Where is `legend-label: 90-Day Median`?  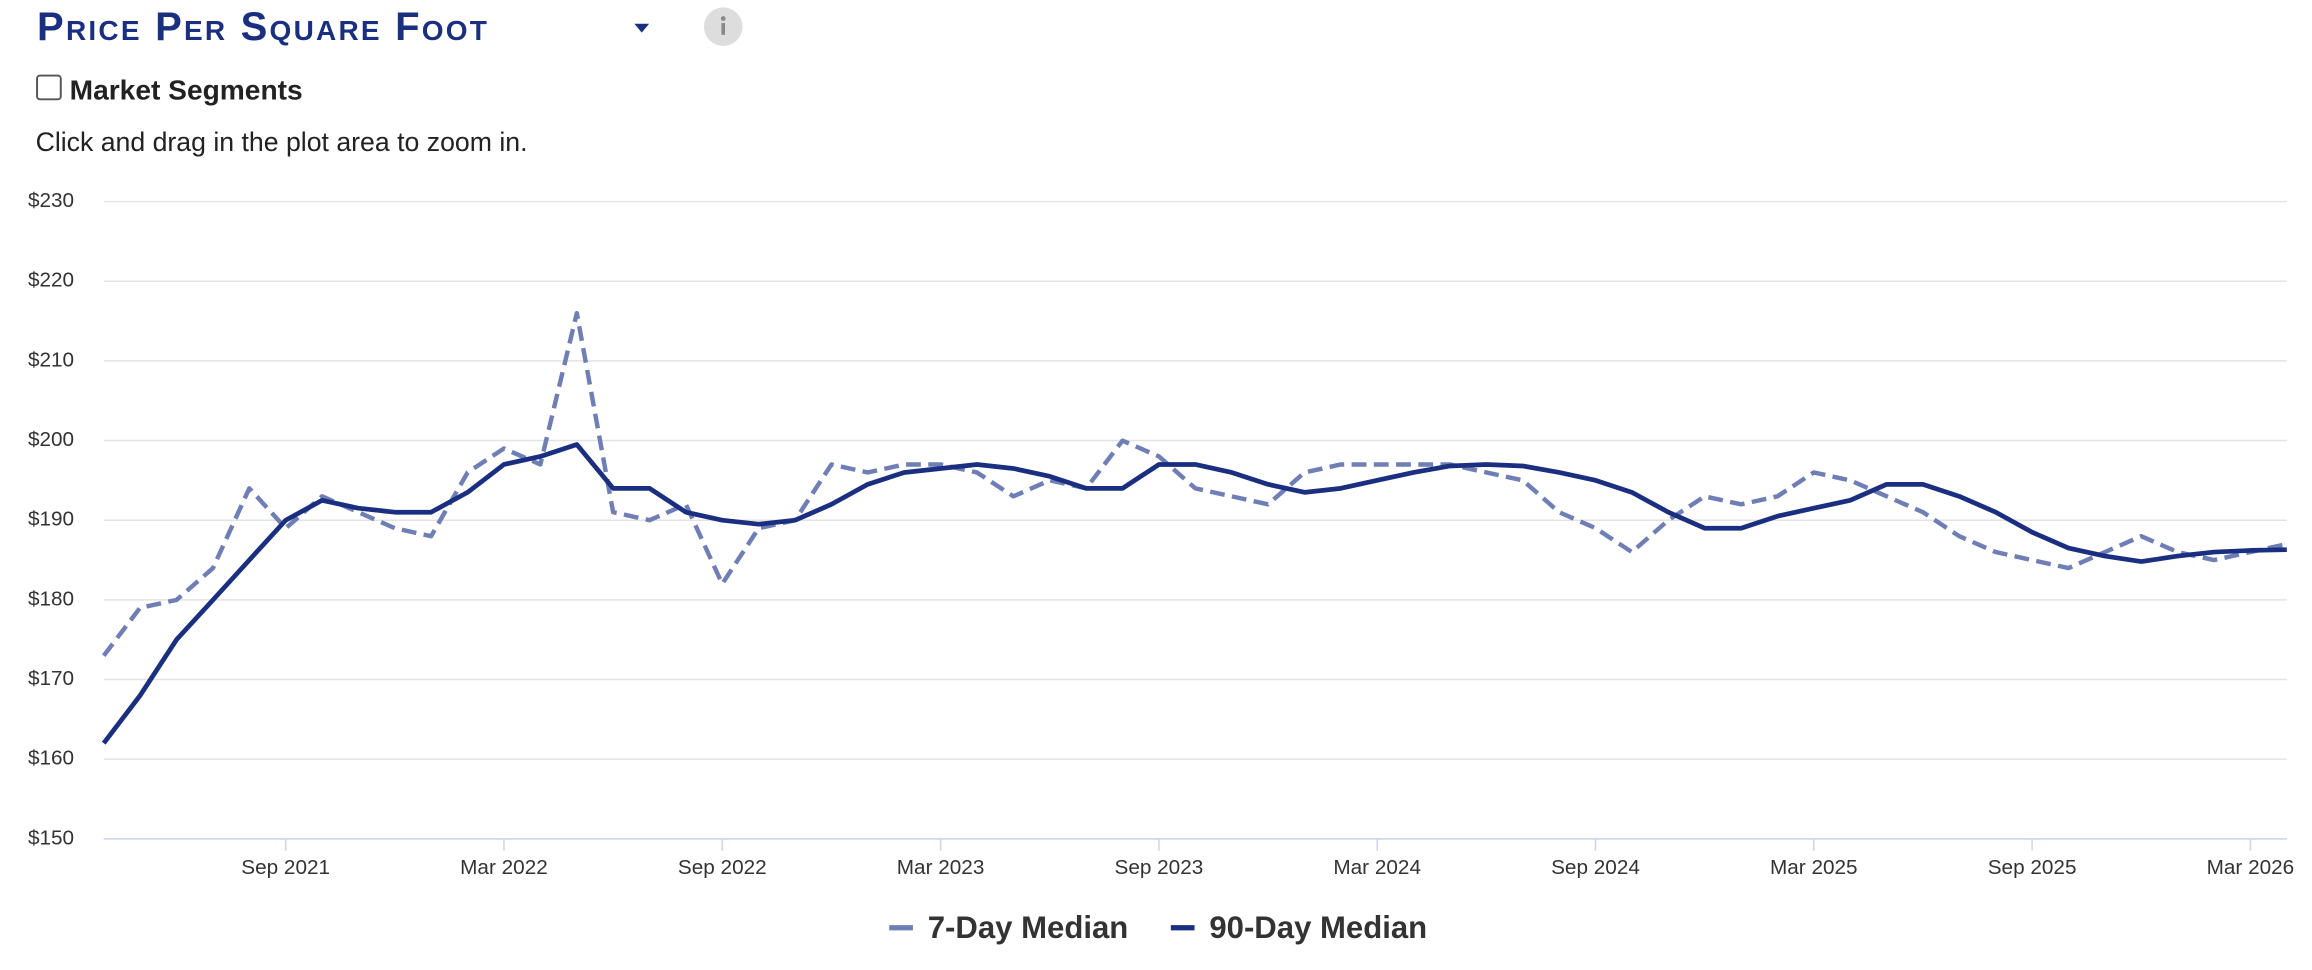
legend-label: 90-Day Median is located at coordinates (1318, 927).